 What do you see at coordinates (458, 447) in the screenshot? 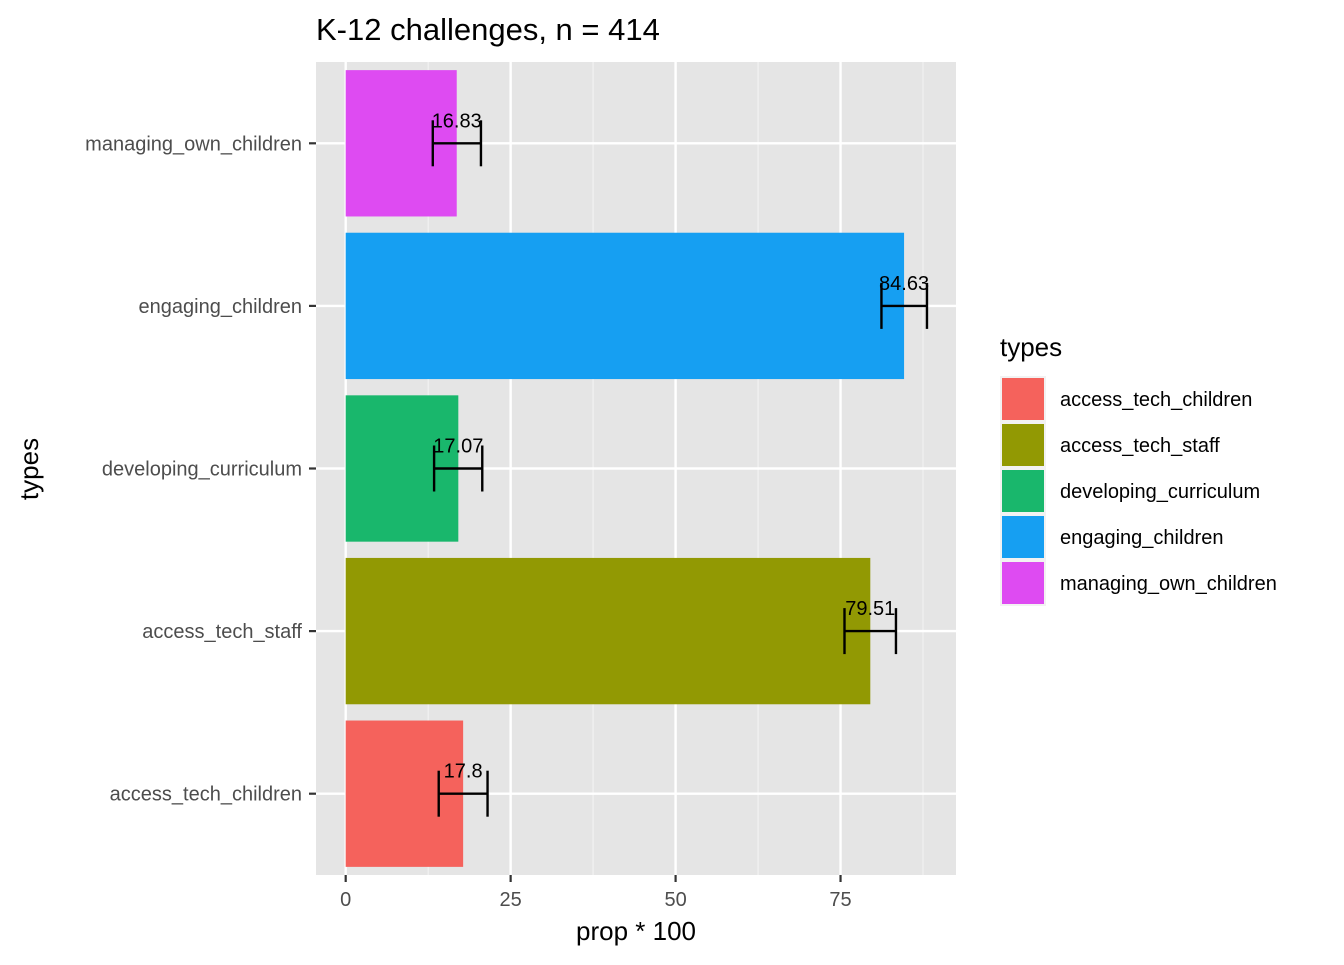
I see `data-label: 17.07` at bounding box center [458, 447].